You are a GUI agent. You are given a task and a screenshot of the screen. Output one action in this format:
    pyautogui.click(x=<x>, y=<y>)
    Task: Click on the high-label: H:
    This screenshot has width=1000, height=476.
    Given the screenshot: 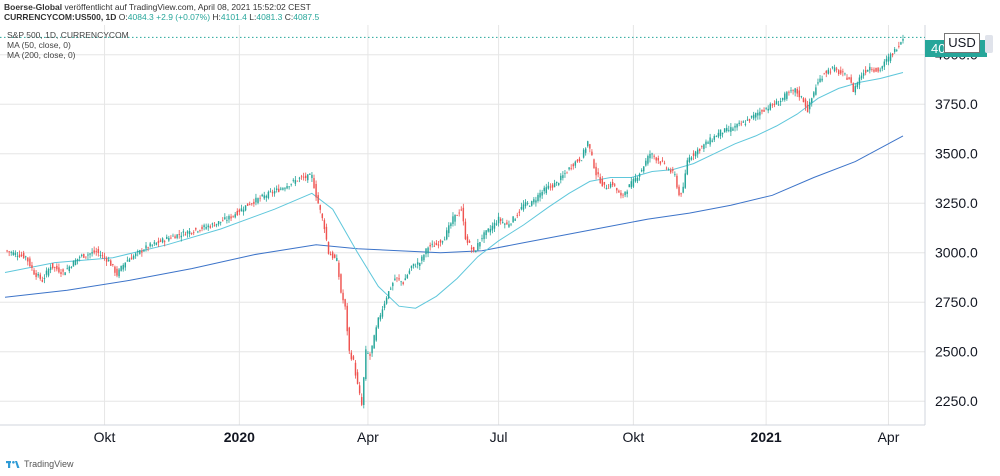 What is the action you would take?
    pyautogui.click(x=216, y=17)
    